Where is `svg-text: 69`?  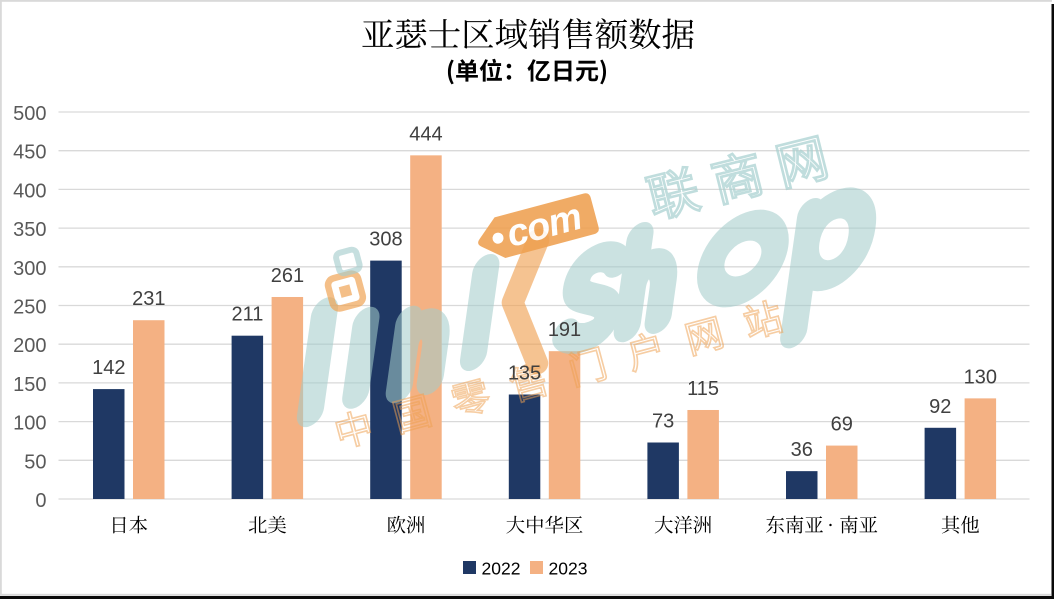
svg-text: 69 is located at coordinates (842, 425).